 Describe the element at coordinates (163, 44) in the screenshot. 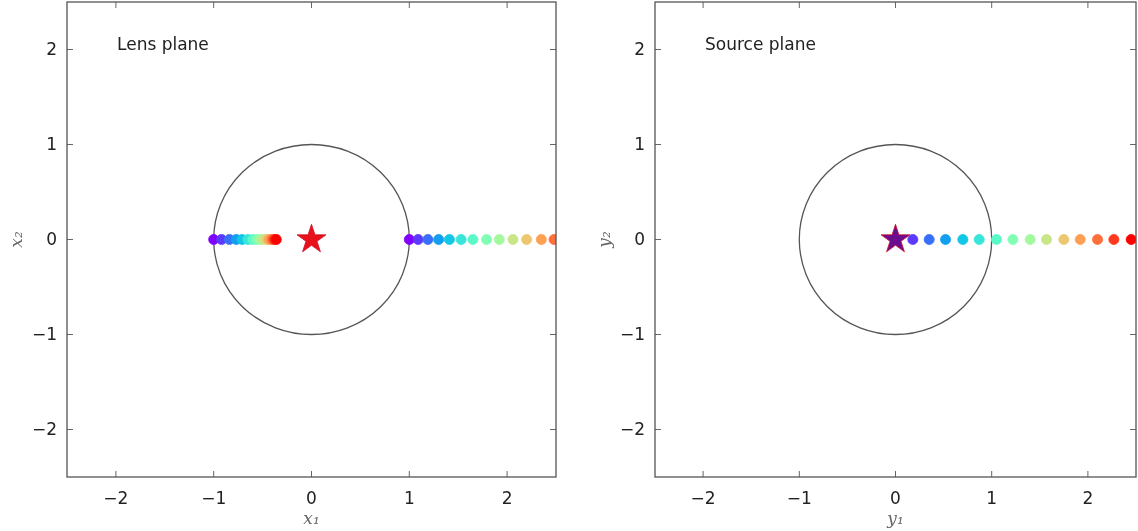

I see `text: Lens plane` at that location.